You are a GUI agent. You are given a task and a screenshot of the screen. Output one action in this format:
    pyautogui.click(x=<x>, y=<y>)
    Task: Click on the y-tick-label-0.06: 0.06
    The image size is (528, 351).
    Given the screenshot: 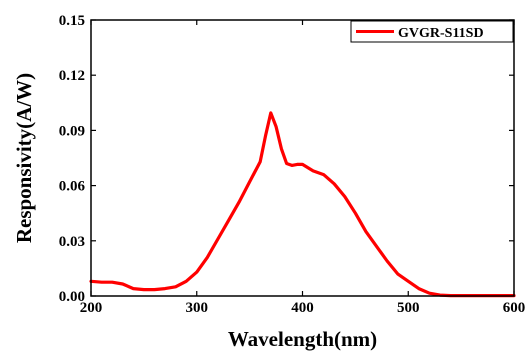 What is the action you would take?
    pyautogui.click(x=72, y=187)
    